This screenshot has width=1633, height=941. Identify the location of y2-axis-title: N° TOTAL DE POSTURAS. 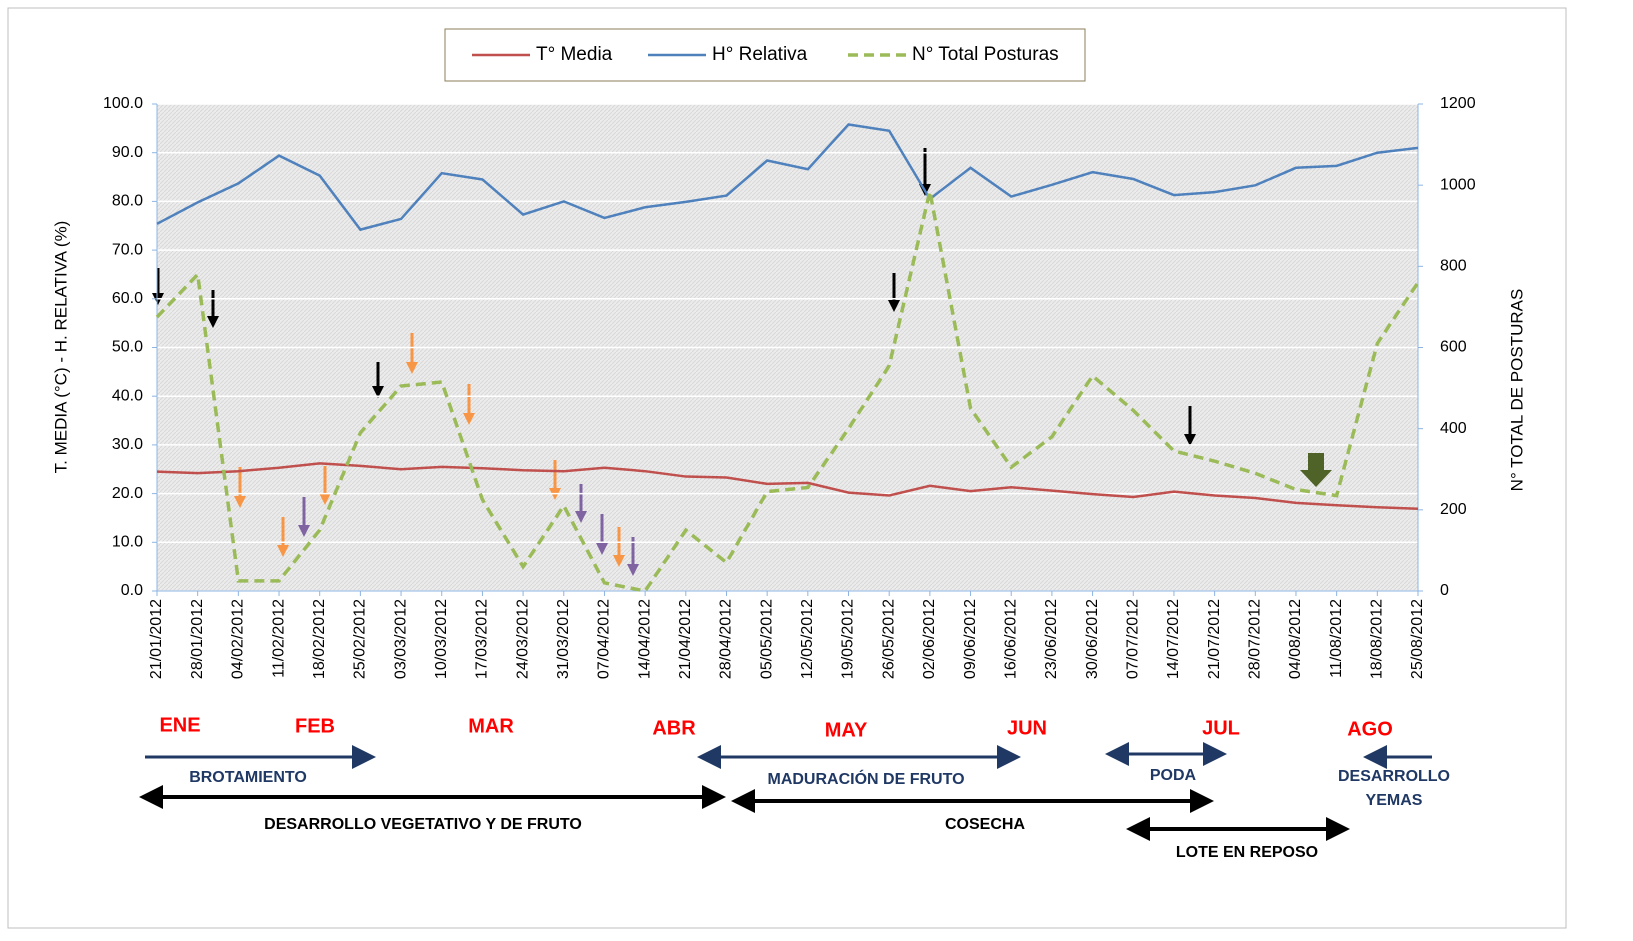
(1516, 390).